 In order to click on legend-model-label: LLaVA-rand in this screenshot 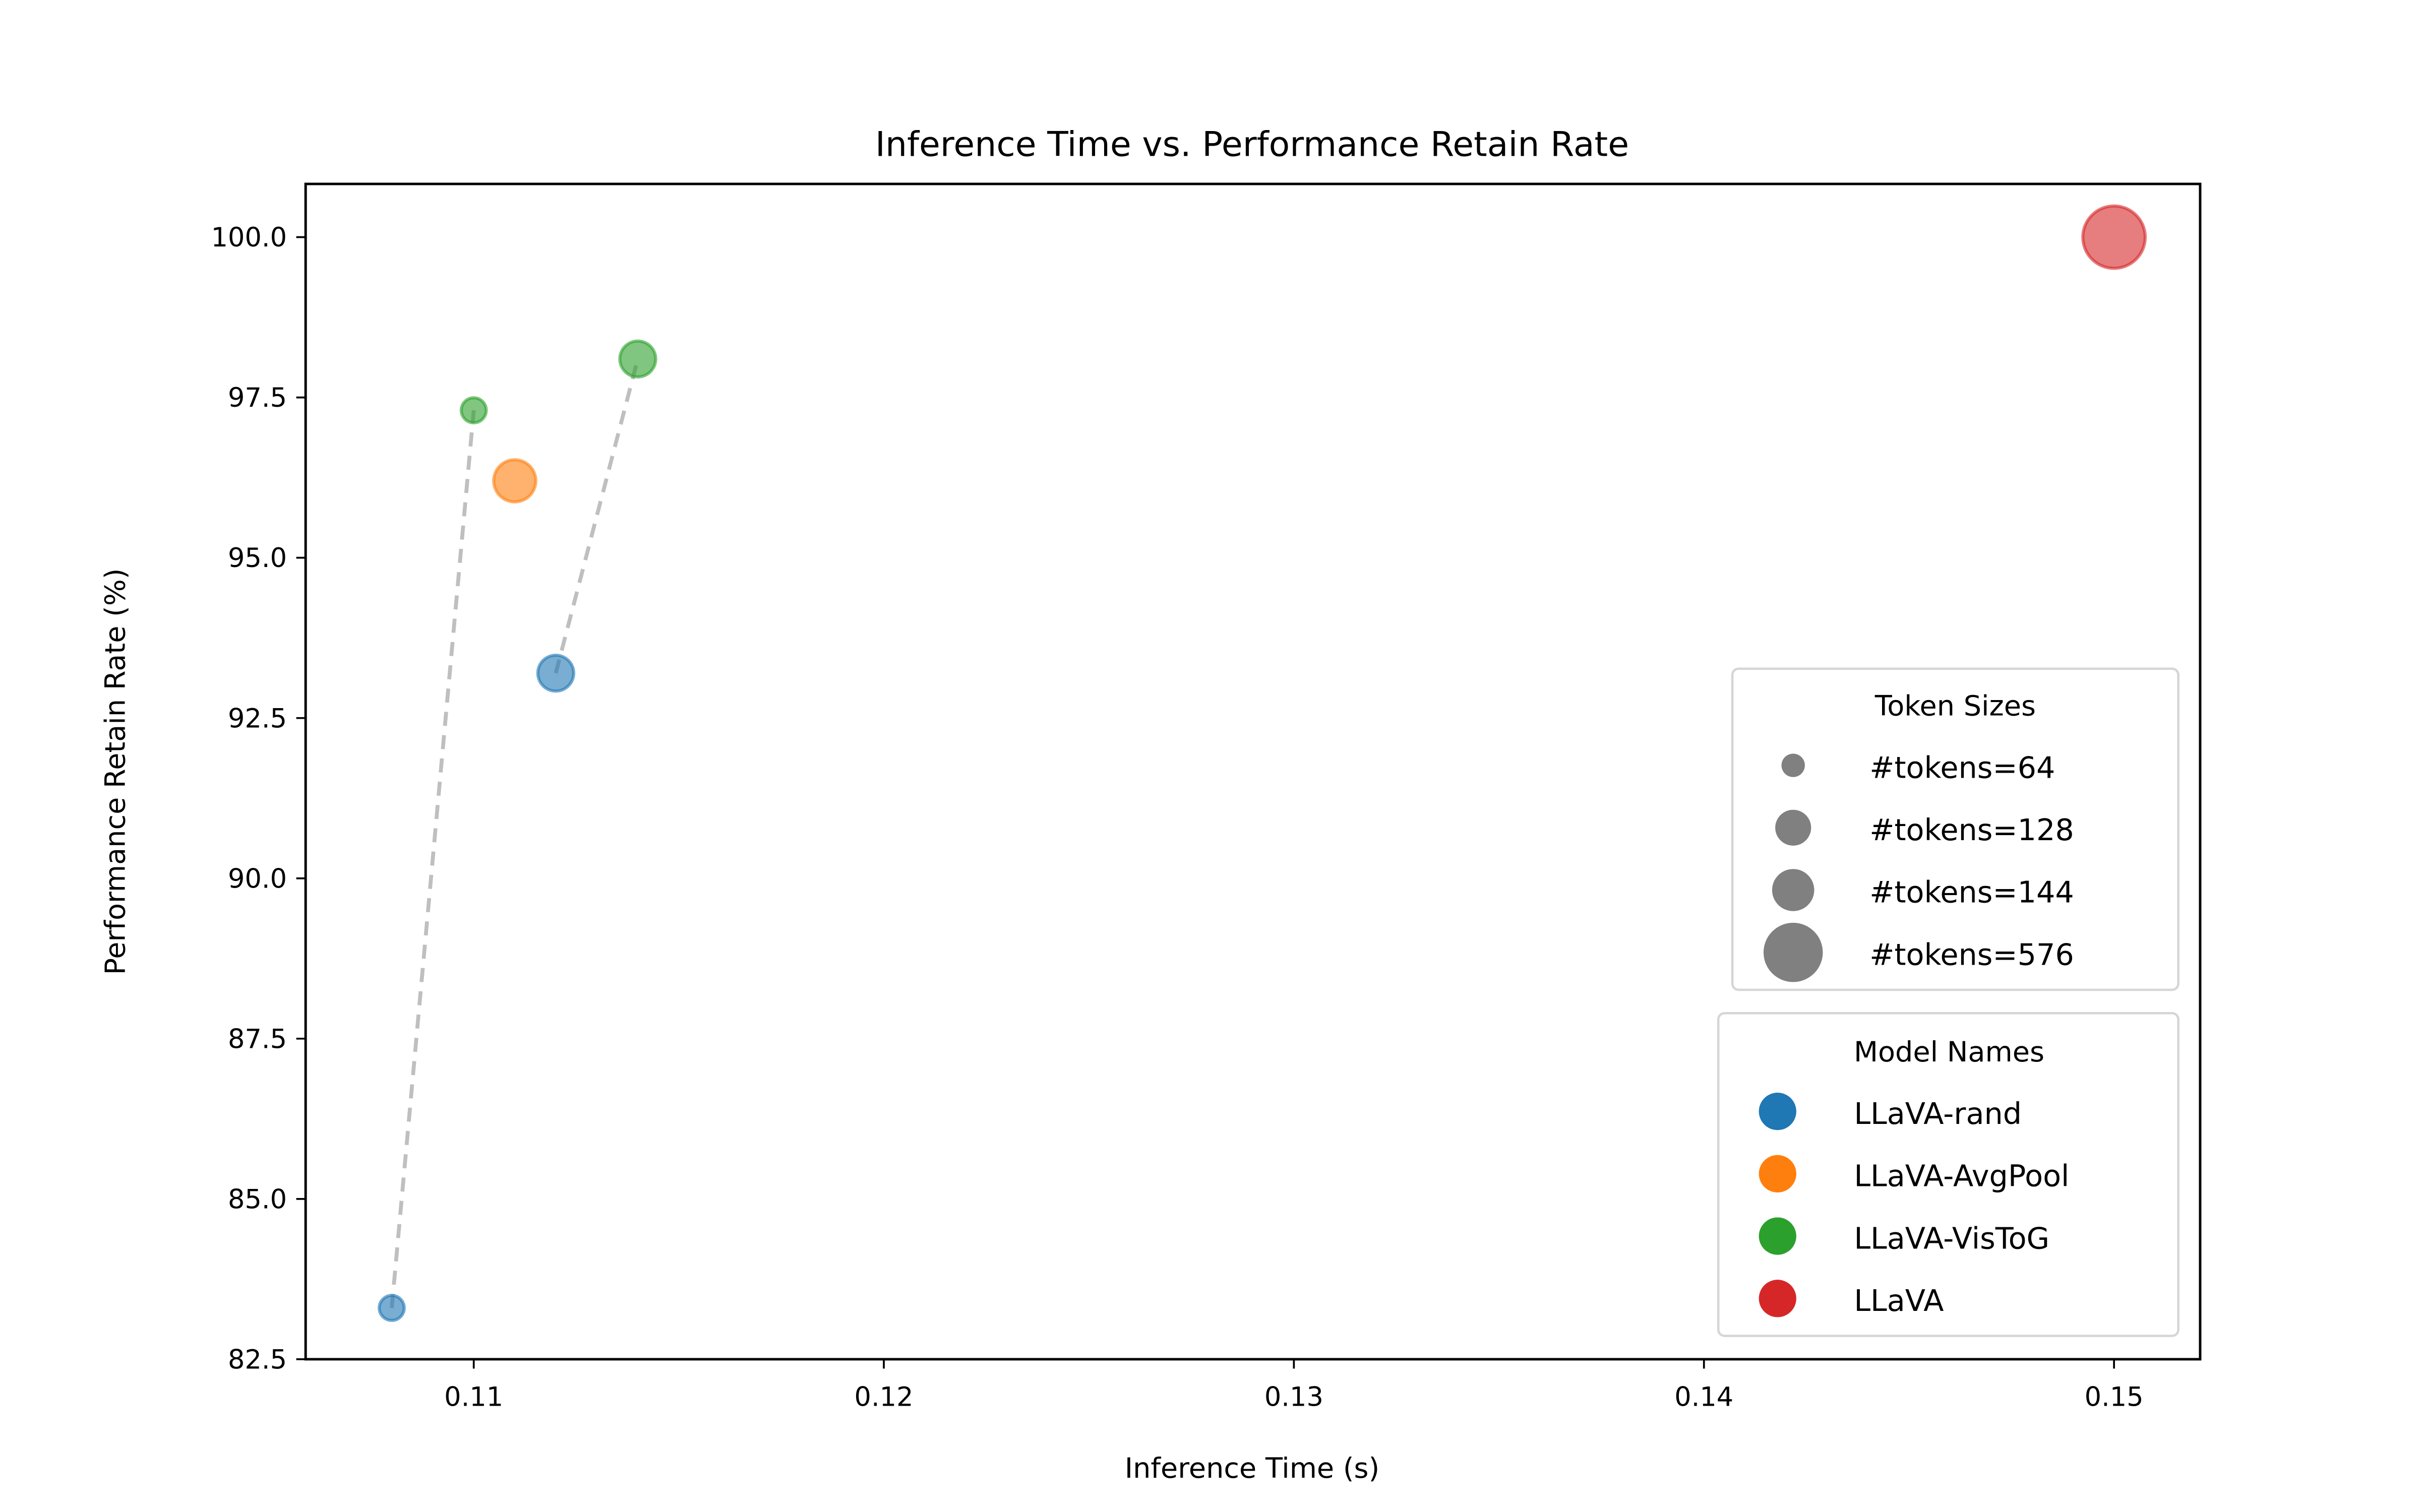, I will do `click(1938, 1114)`.